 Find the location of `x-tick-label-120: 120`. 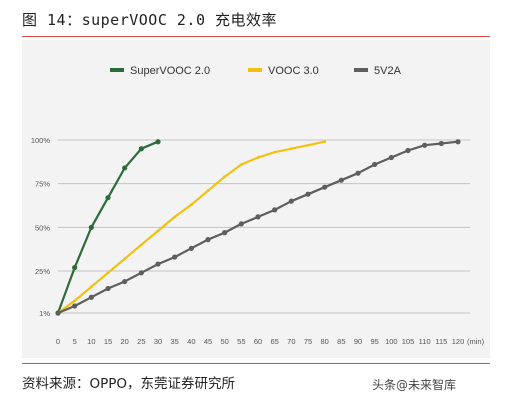

x-tick-label-120: 120 is located at coordinates (458, 341).